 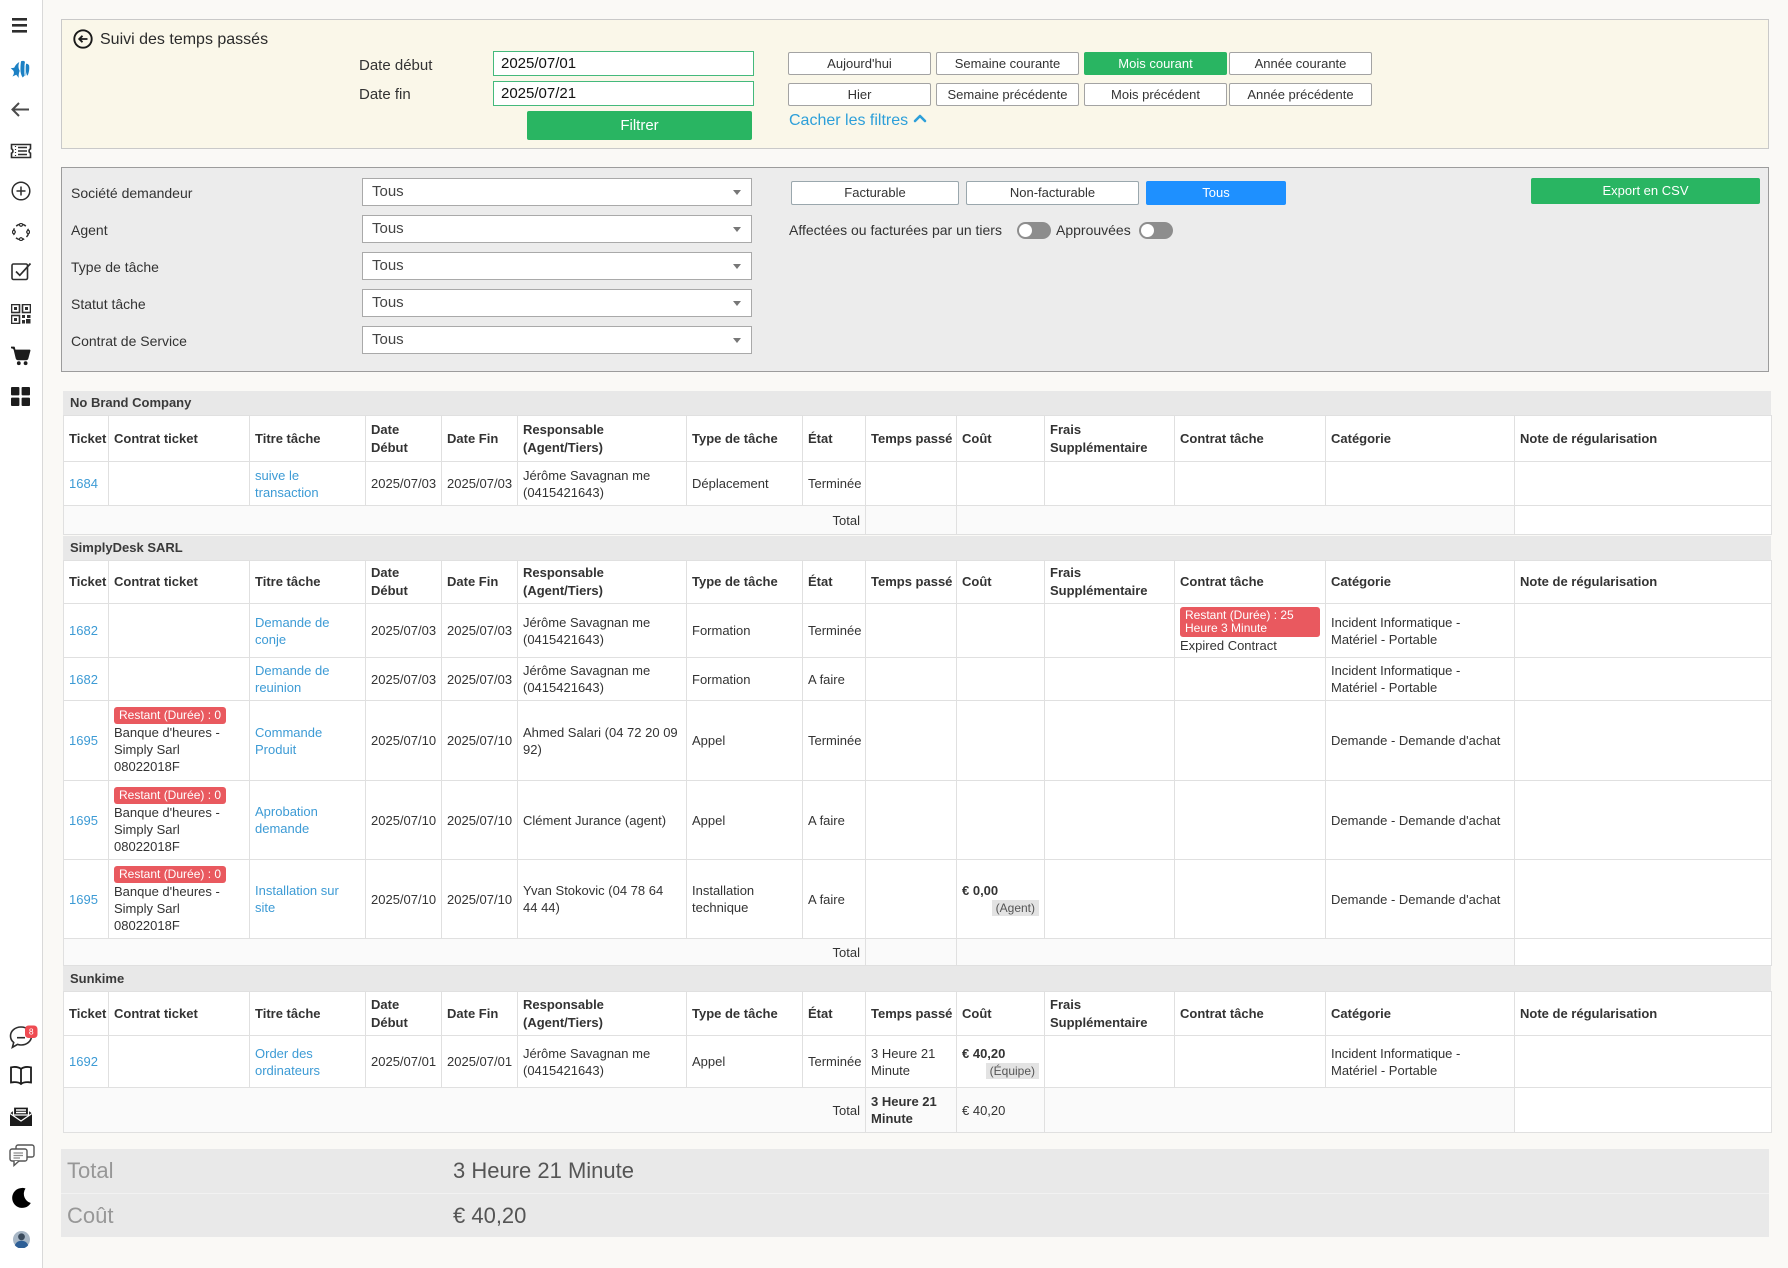 I want to click on svg-text: 8, so click(x=31, y=1032).